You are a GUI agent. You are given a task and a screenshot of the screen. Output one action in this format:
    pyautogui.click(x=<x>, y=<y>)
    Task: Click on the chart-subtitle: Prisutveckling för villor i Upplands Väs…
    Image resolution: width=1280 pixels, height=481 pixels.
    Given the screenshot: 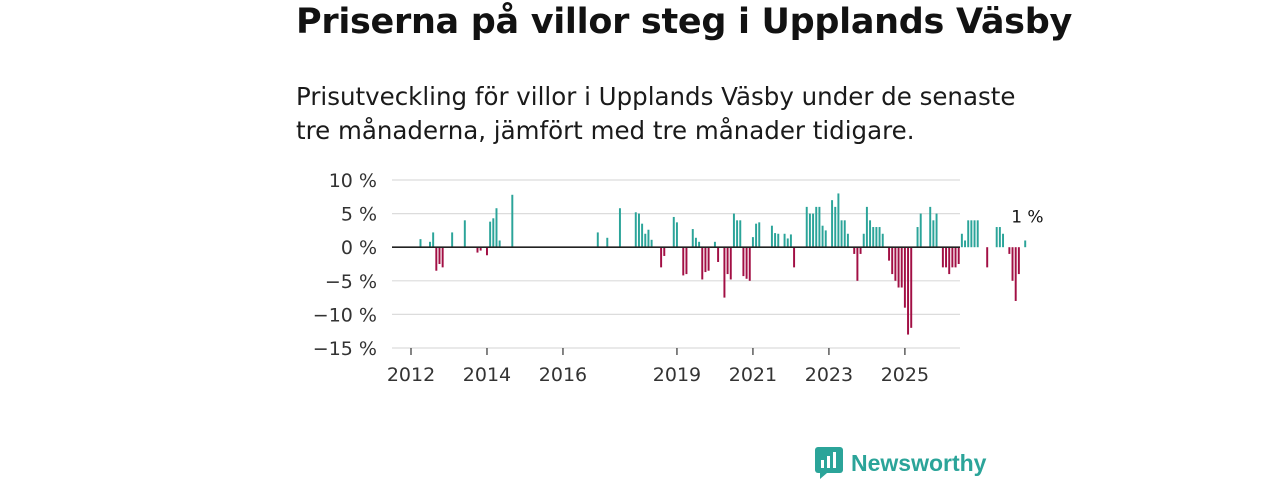 What is the action you would take?
    pyautogui.click(x=656, y=113)
    